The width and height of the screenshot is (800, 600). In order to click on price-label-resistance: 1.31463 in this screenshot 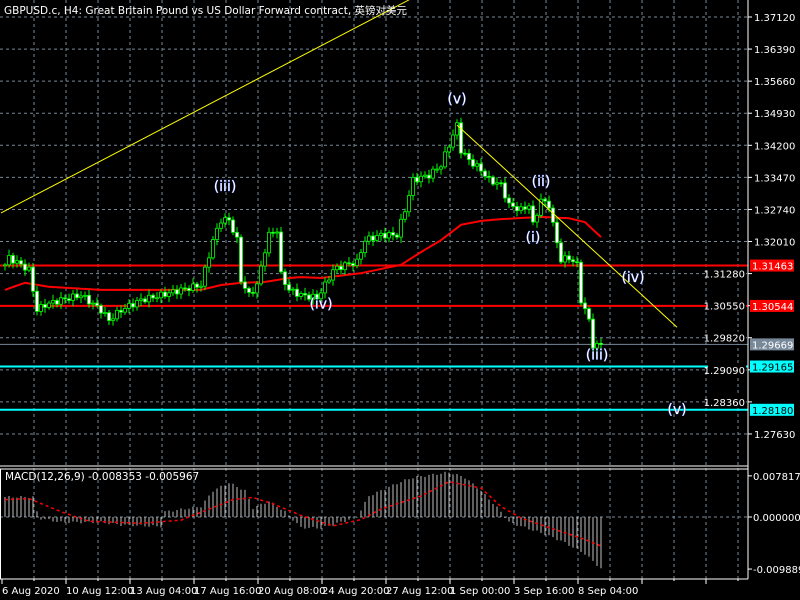, I will do `click(772, 267)`.